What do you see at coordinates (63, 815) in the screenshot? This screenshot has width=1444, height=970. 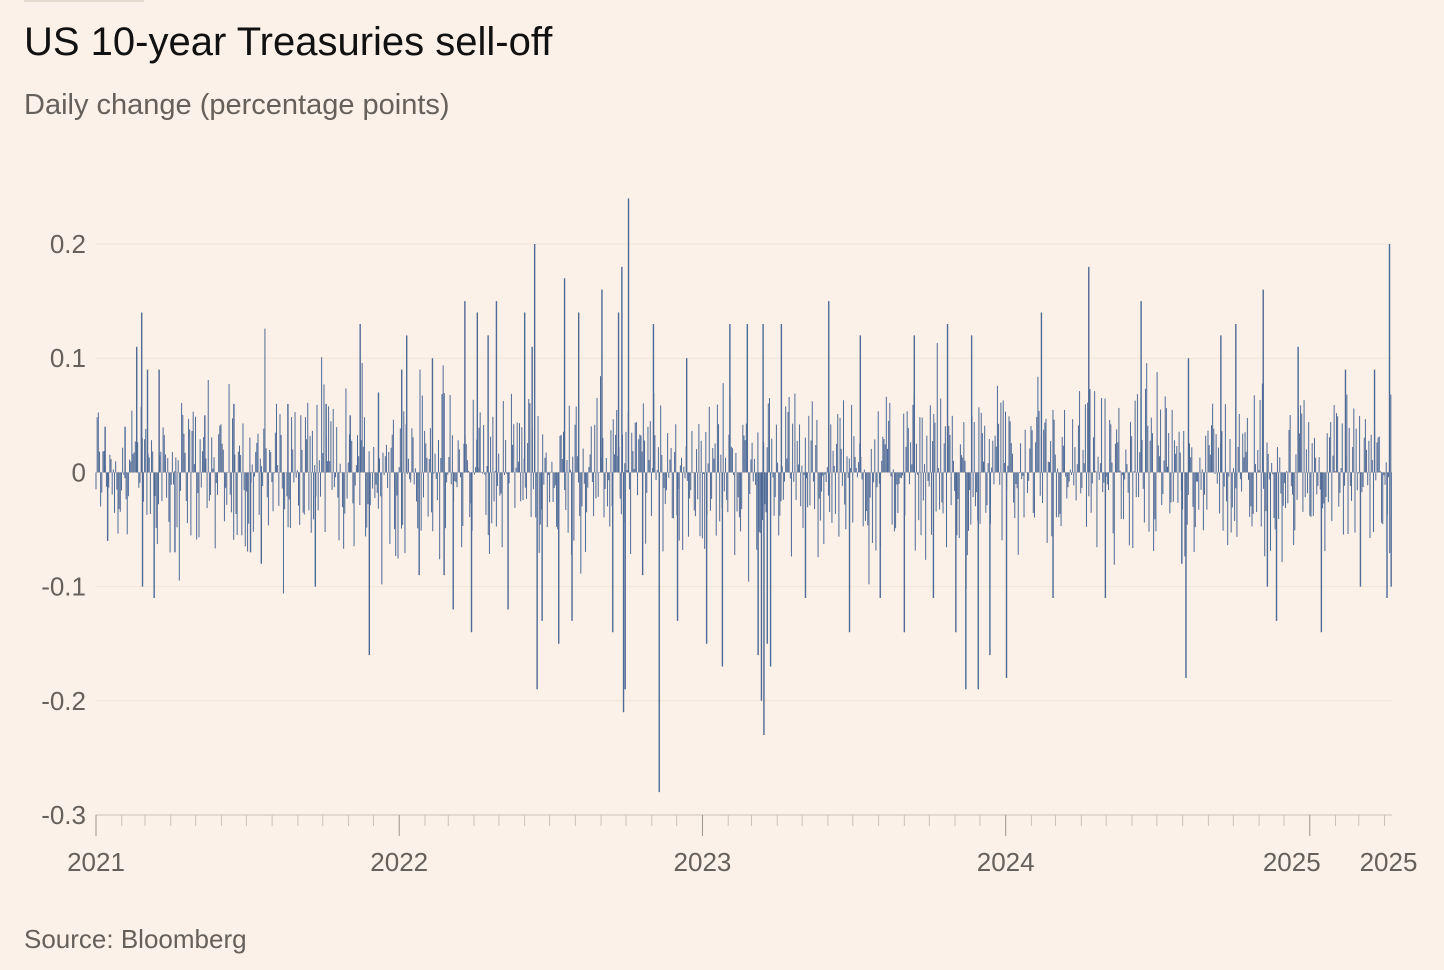 I see `y-tick-label: -0.3` at bounding box center [63, 815].